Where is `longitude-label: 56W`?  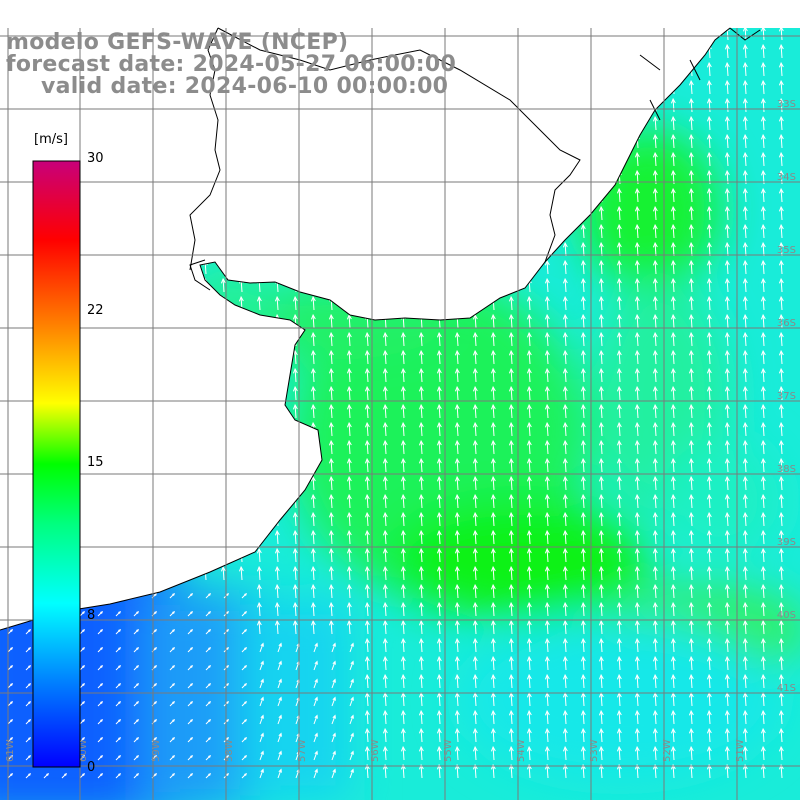
longitude-label: 56W is located at coordinates (375, 750).